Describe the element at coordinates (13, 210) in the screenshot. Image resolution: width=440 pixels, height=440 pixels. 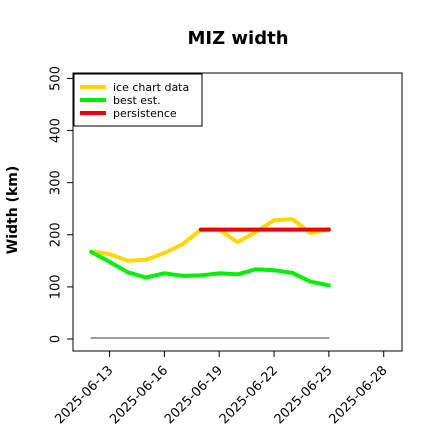
I see `y-axis-label: Width (km)` at that location.